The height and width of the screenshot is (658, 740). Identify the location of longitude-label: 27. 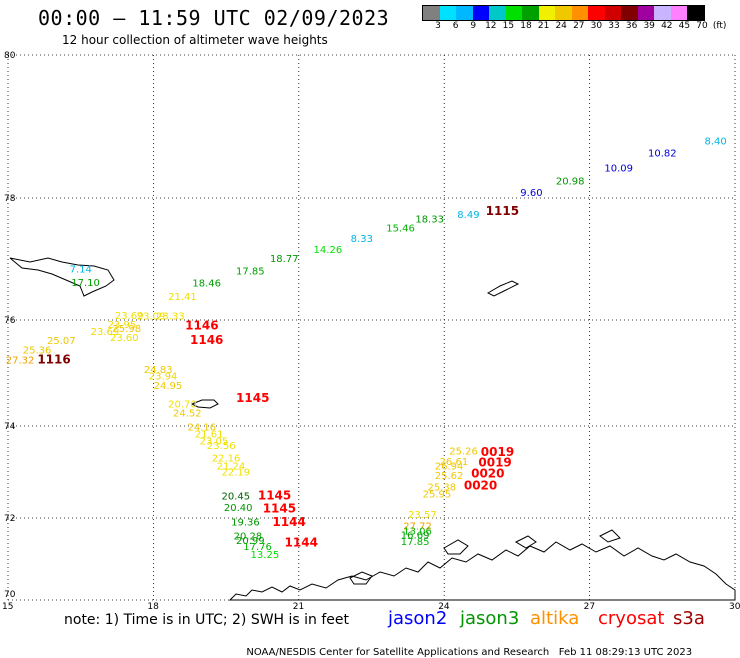
(589, 607).